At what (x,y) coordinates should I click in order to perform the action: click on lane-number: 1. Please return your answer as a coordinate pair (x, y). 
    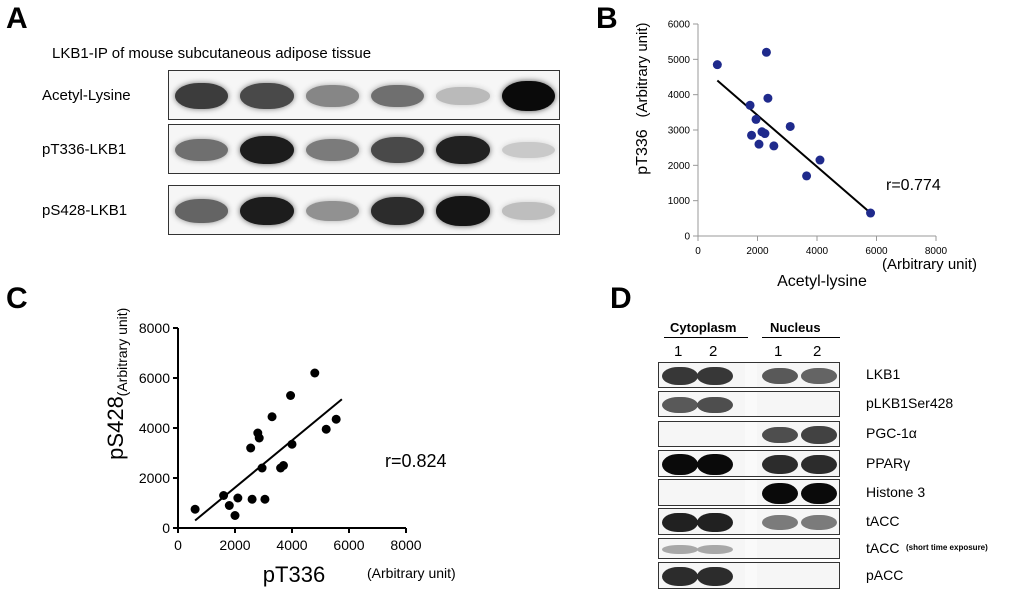
    Looking at the image, I should click on (678, 351).